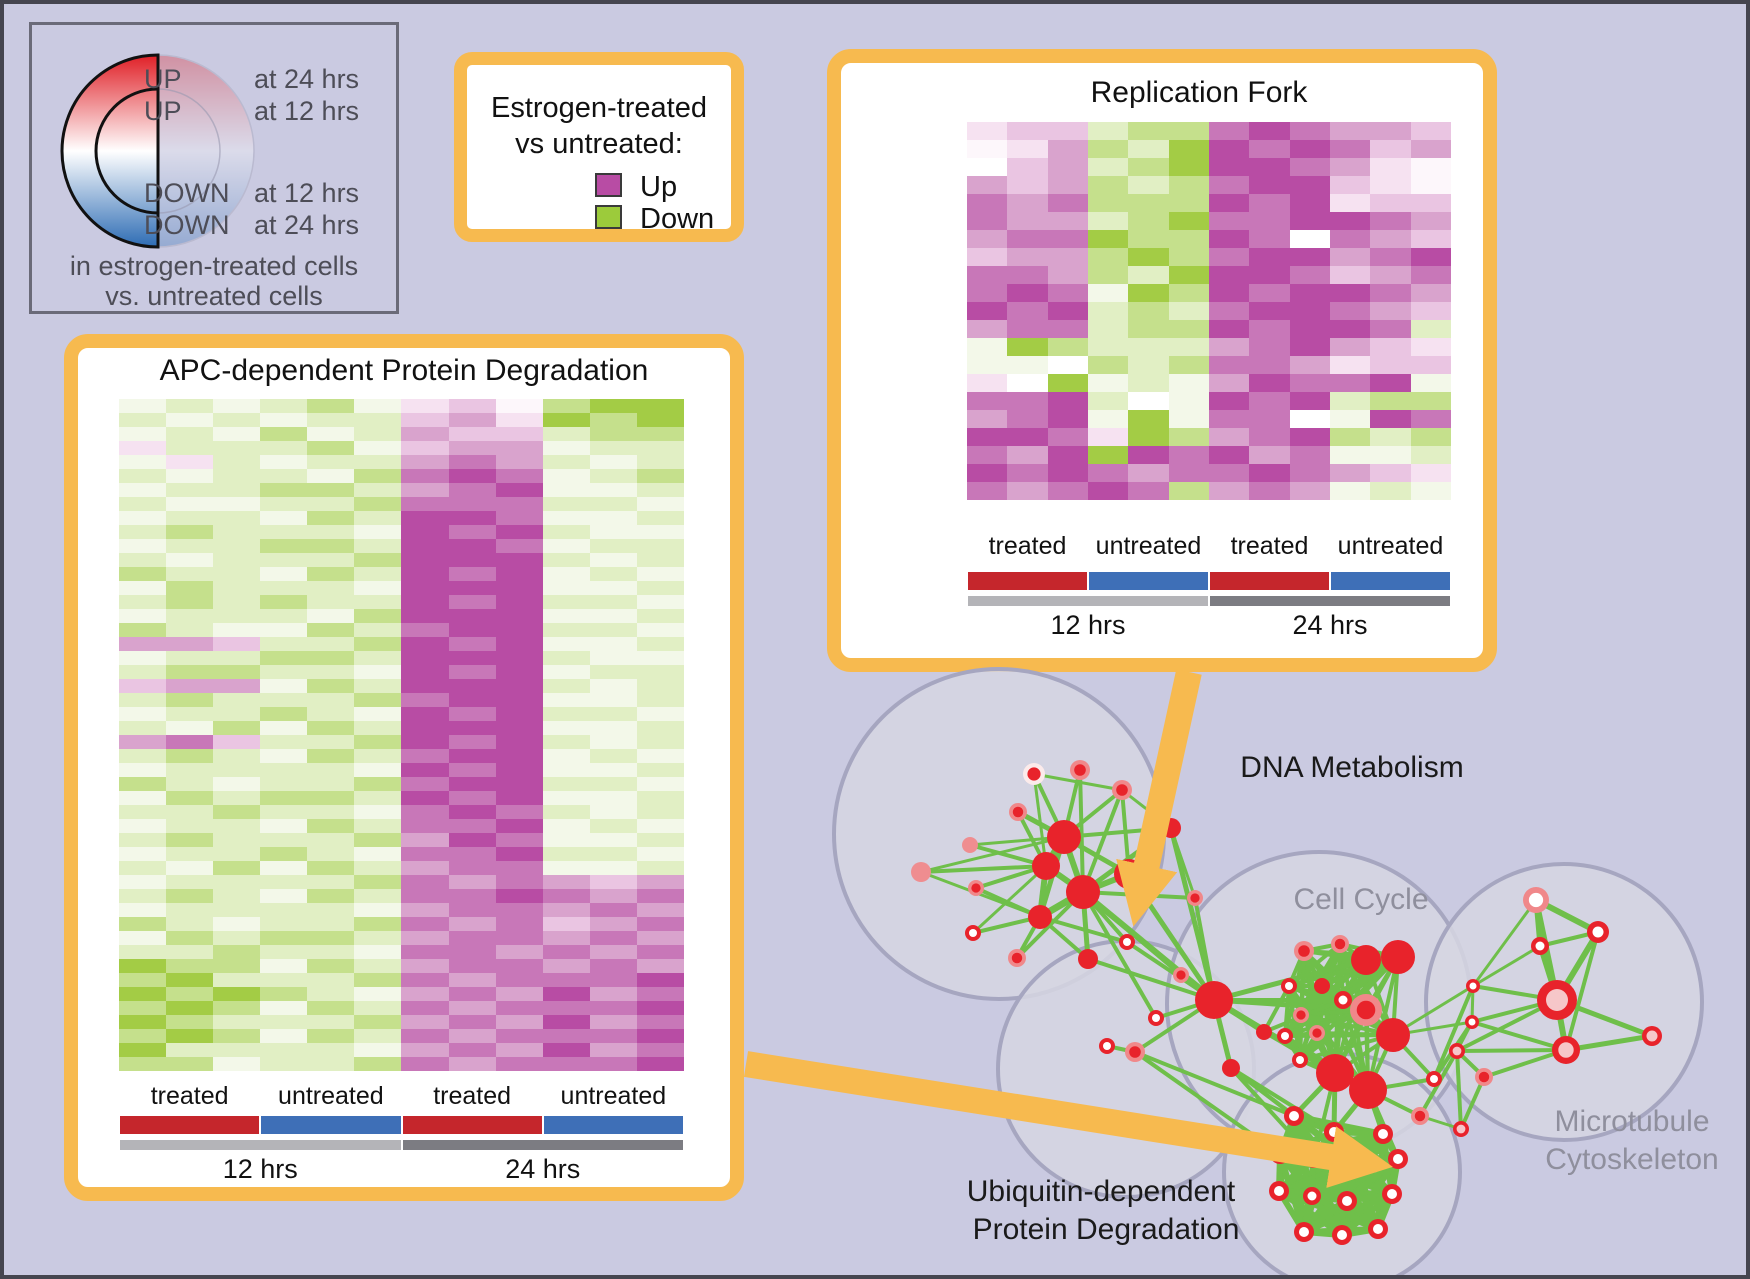  I want to click on time-label: at 24 hrs, so click(307, 79).